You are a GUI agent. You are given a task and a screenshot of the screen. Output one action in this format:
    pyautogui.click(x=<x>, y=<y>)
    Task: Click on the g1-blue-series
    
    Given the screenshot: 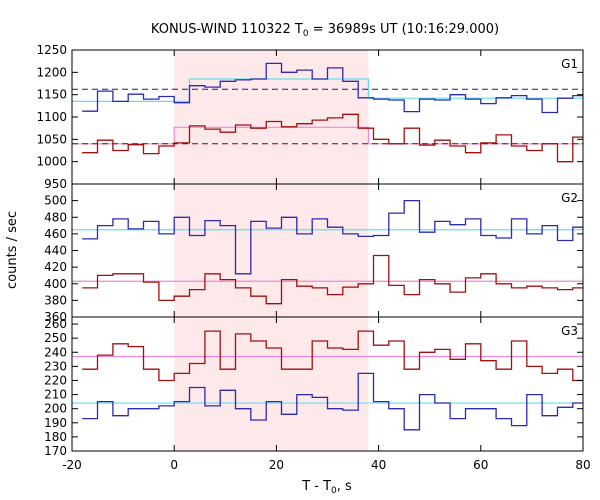 What is the action you would take?
    pyautogui.click(x=332, y=88)
    